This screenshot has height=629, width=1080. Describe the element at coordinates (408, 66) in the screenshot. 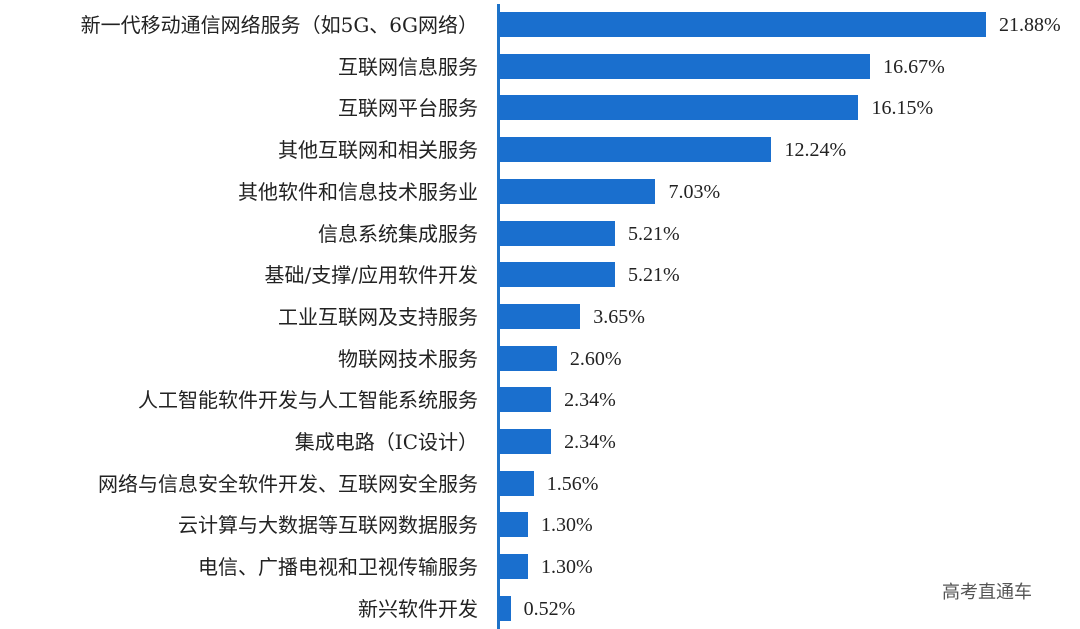

I see `category-label: 互联网信息服务` at that location.